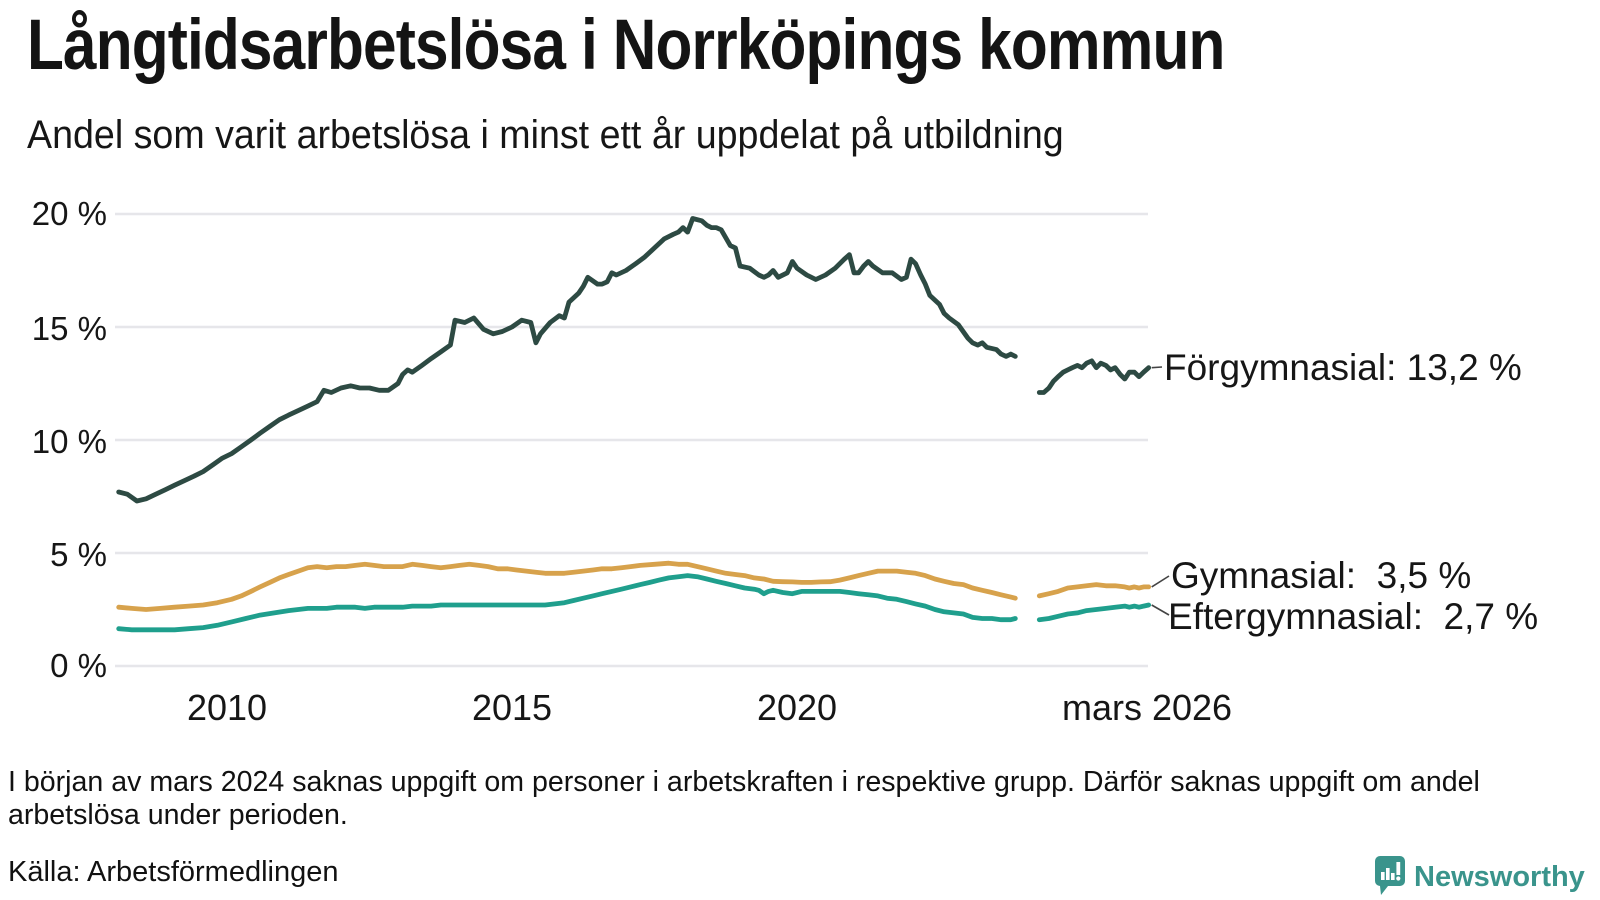 This screenshot has height=900, width=1600. Describe the element at coordinates (1499, 877) in the screenshot. I see `brand-name: Newsworthy` at that location.